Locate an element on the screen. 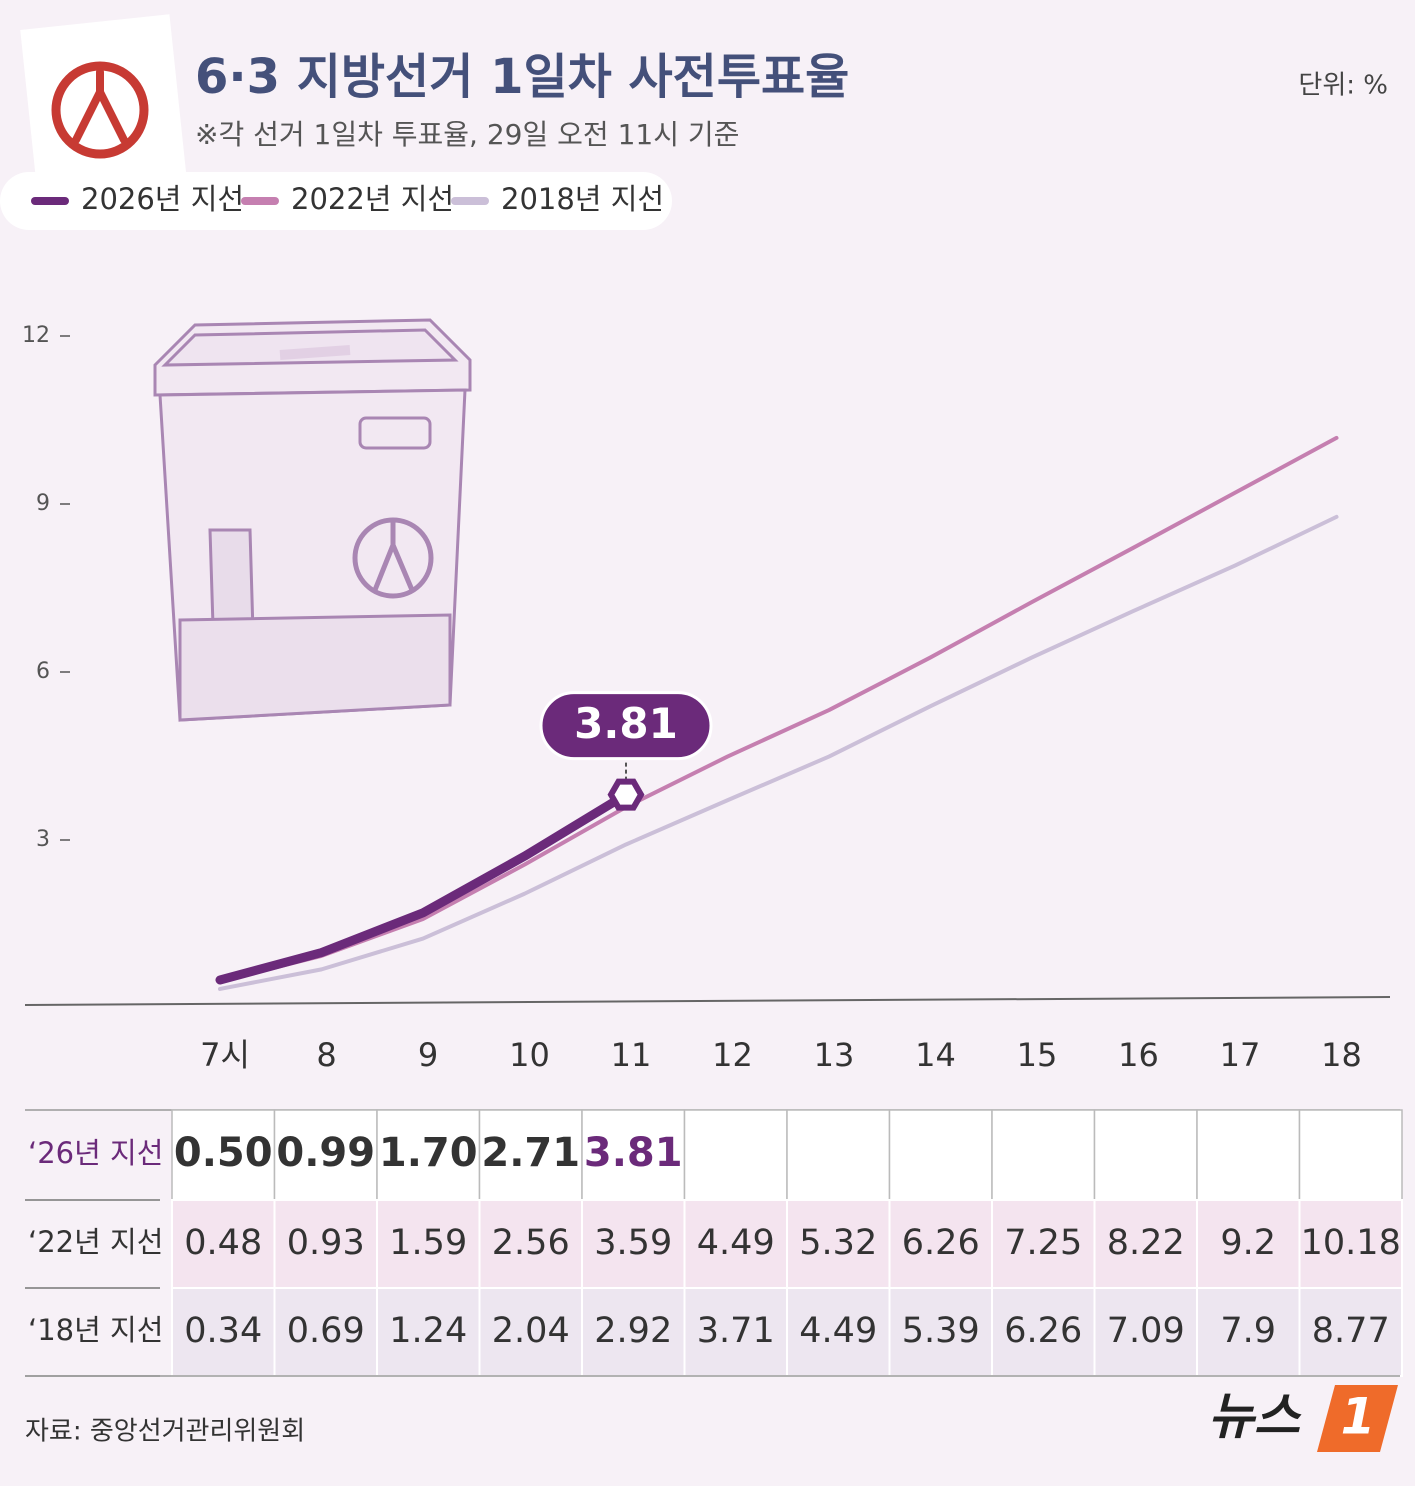 The height and width of the screenshot is (1486, 1415). table-value: 7.09 is located at coordinates (1146, 1331).